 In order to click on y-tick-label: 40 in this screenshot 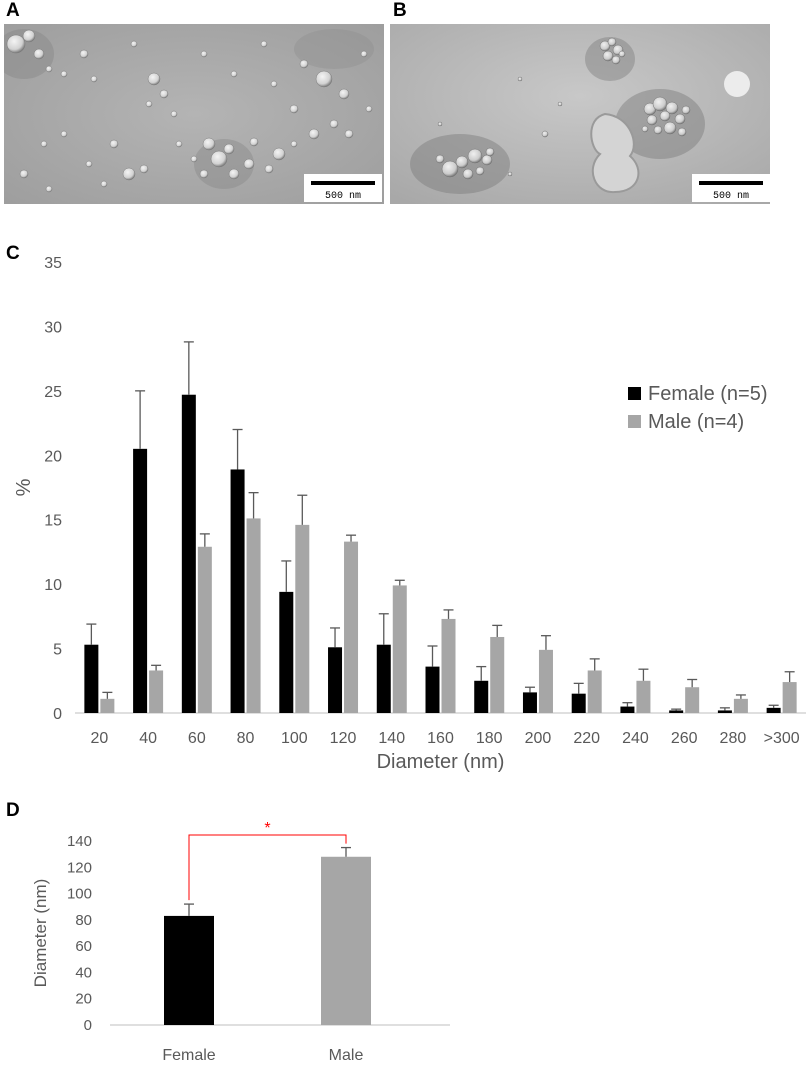, I will do `click(83, 972)`.